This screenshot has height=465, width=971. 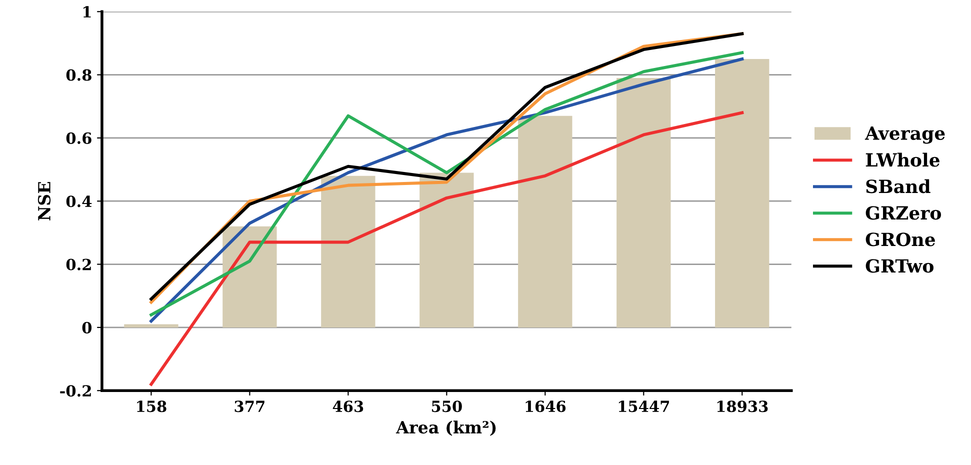 I want to click on y-tick-label: 0.6, so click(x=79, y=138).